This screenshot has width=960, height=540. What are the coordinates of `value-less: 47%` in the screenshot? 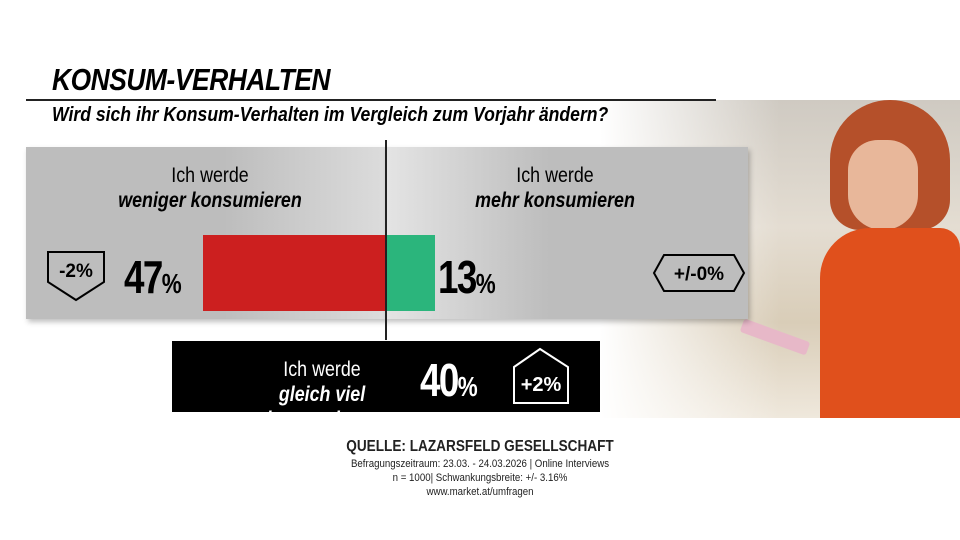 It's located at (153, 277).